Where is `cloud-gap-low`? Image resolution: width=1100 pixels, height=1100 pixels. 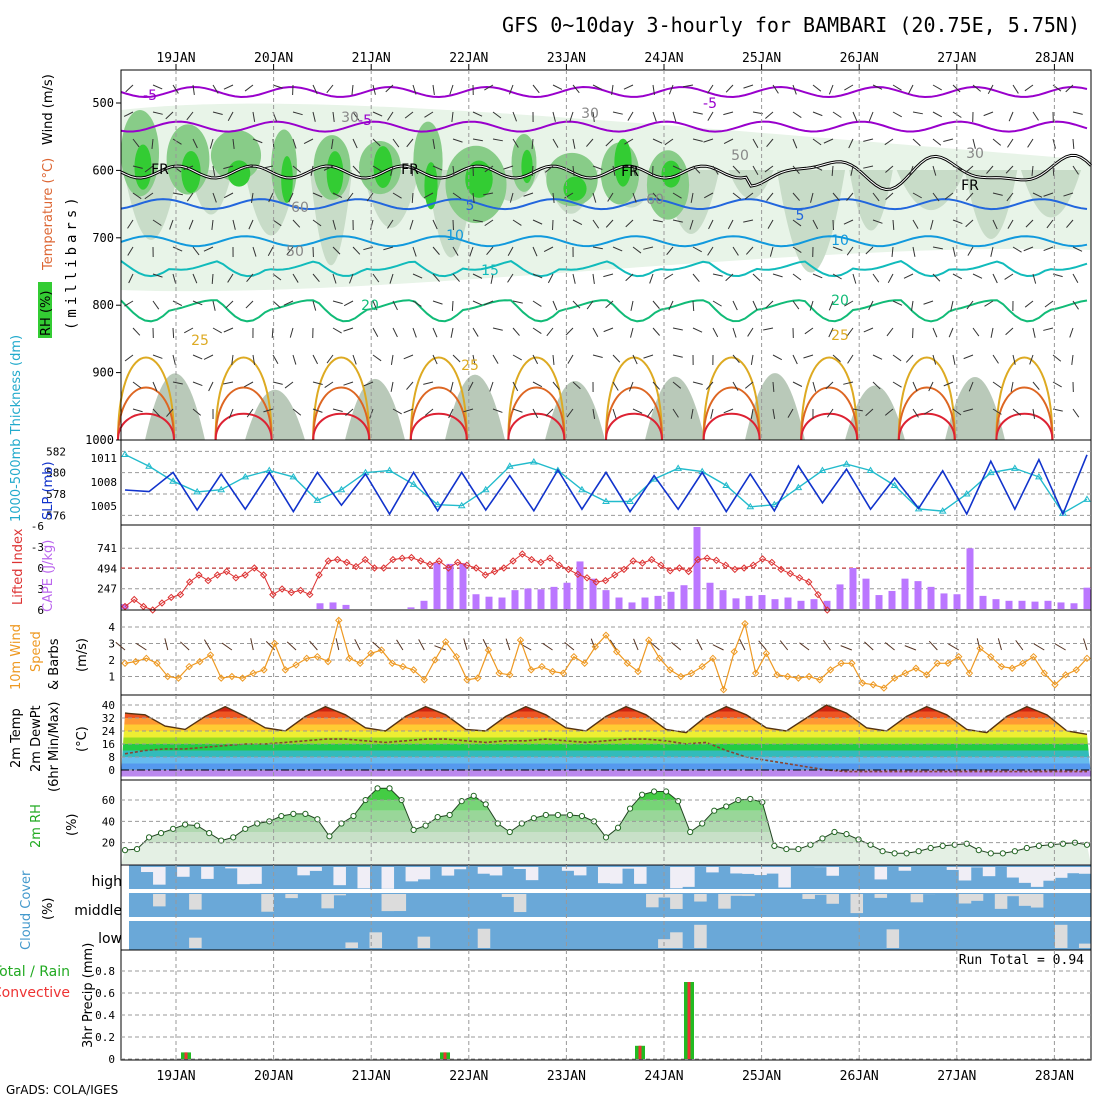
cloud-gap-low is located at coordinates (1061, 936).